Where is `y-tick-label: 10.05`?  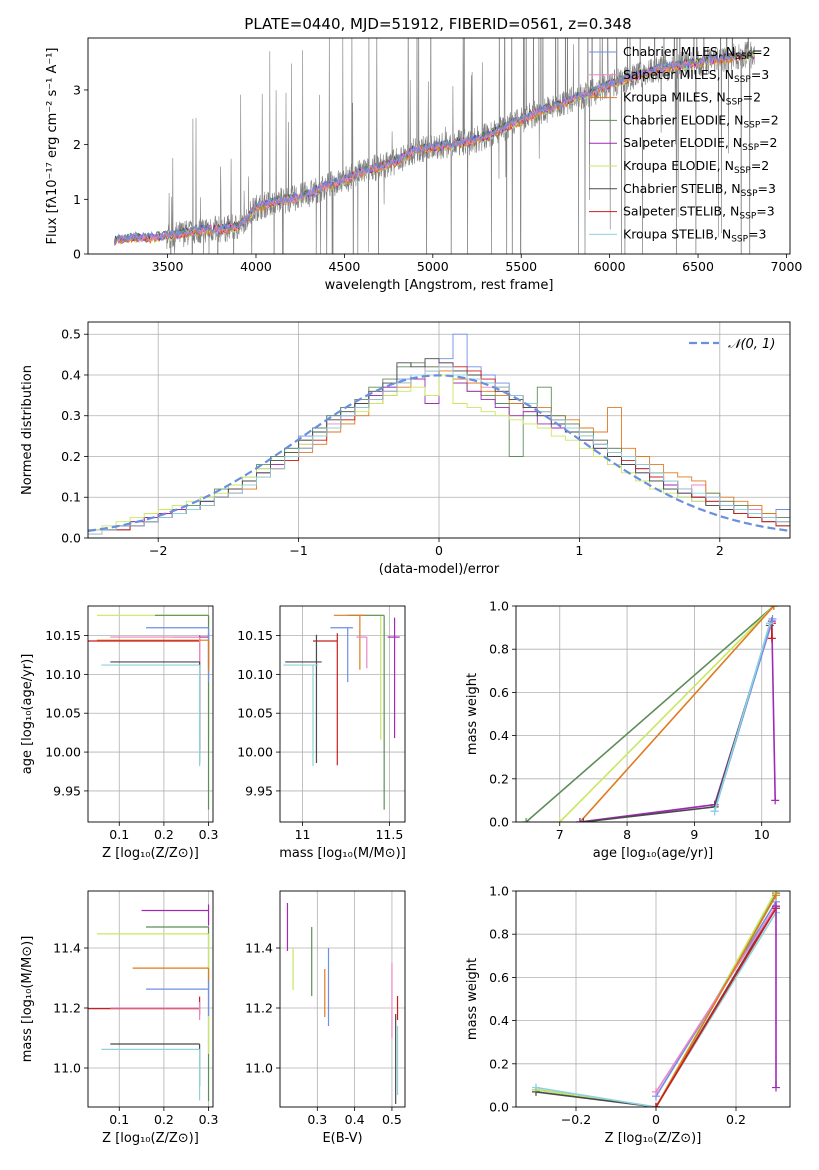 y-tick-label: 10.05 is located at coordinates (255, 713).